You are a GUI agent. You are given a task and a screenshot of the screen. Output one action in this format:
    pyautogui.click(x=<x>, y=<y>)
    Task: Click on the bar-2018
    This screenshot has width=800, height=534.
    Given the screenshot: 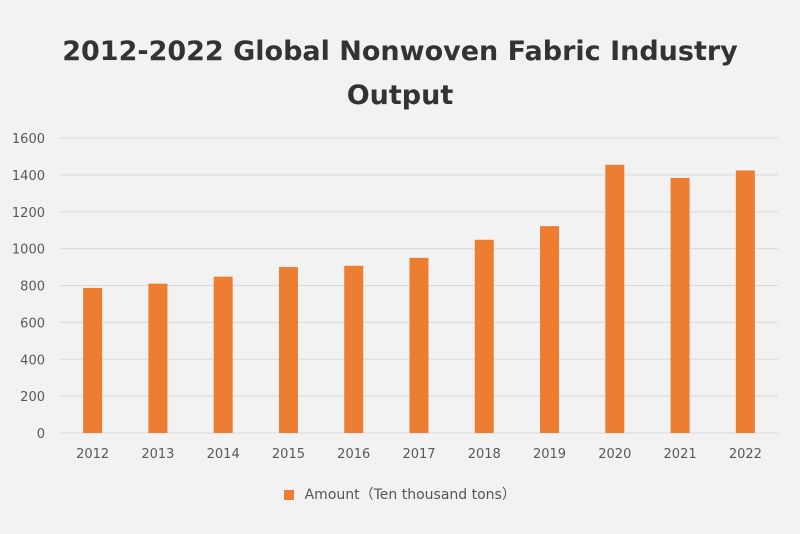 What is the action you would take?
    pyautogui.click(x=484, y=336)
    